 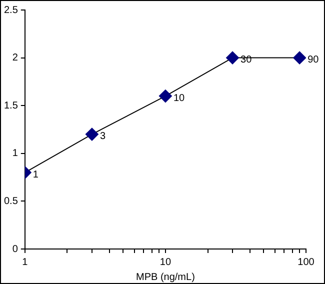 I want to click on x-tick-label: 1, so click(x=25, y=262).